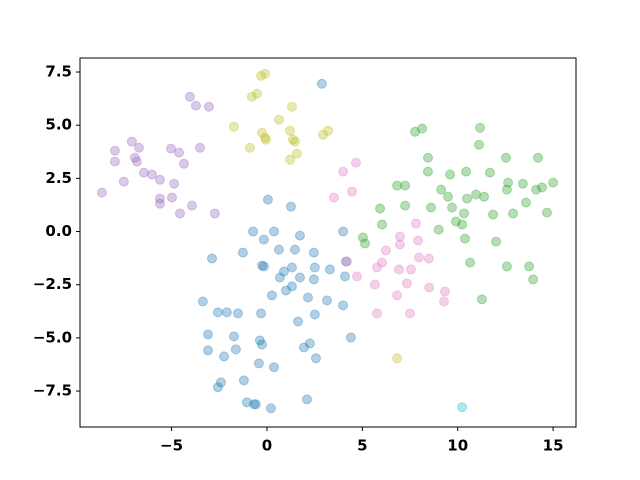 This screenshot has width=640, height=480. What do you see at coordinates (58, 125) in the screenshot?
I see `y-tick-label: 5.0` at bounding box center [58, 125].